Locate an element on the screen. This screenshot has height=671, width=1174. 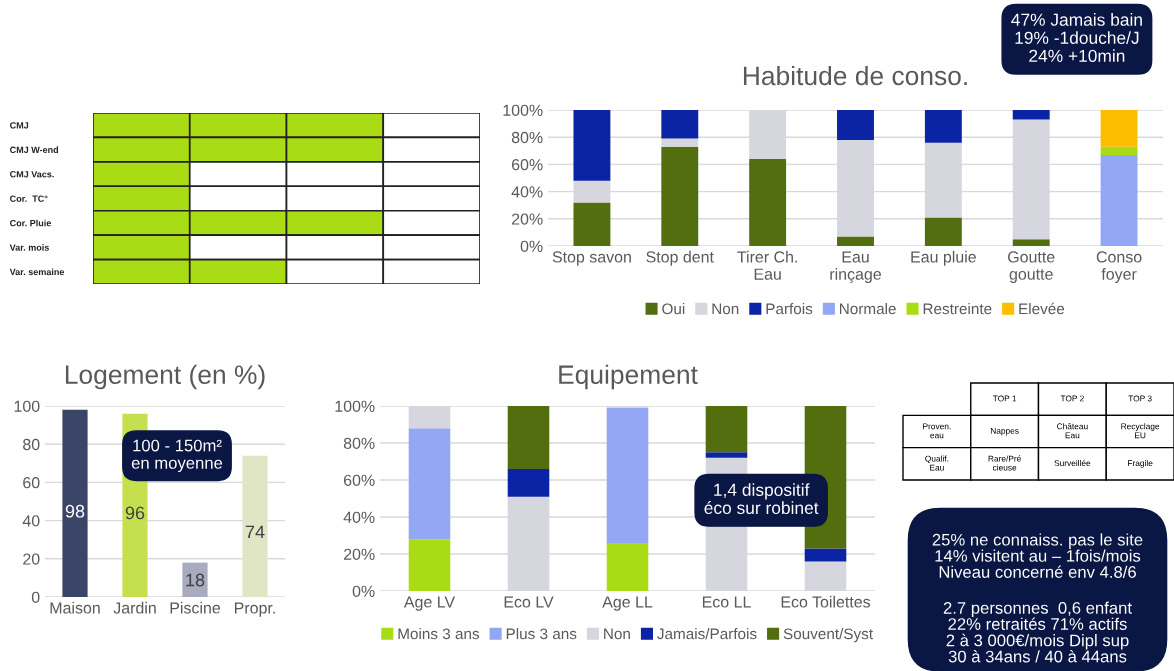
chart-title: Logement (en %) is located at coordinates (165, 377).